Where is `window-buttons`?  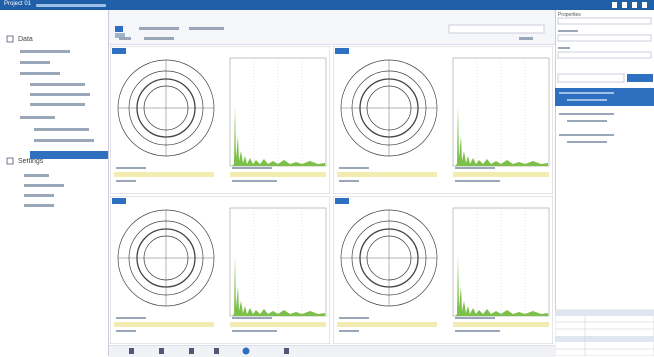
window-buttons is located at coordinates (631, 5).